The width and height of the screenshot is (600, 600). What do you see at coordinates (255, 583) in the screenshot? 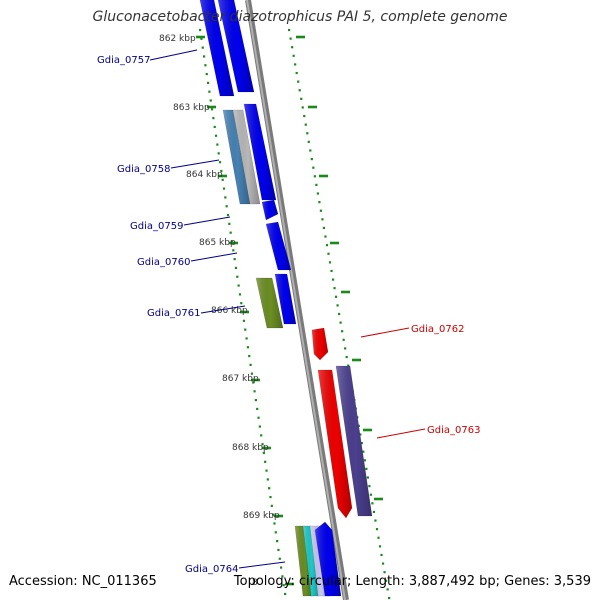
I see `position-label: 8` at bounding box center [255, 583].